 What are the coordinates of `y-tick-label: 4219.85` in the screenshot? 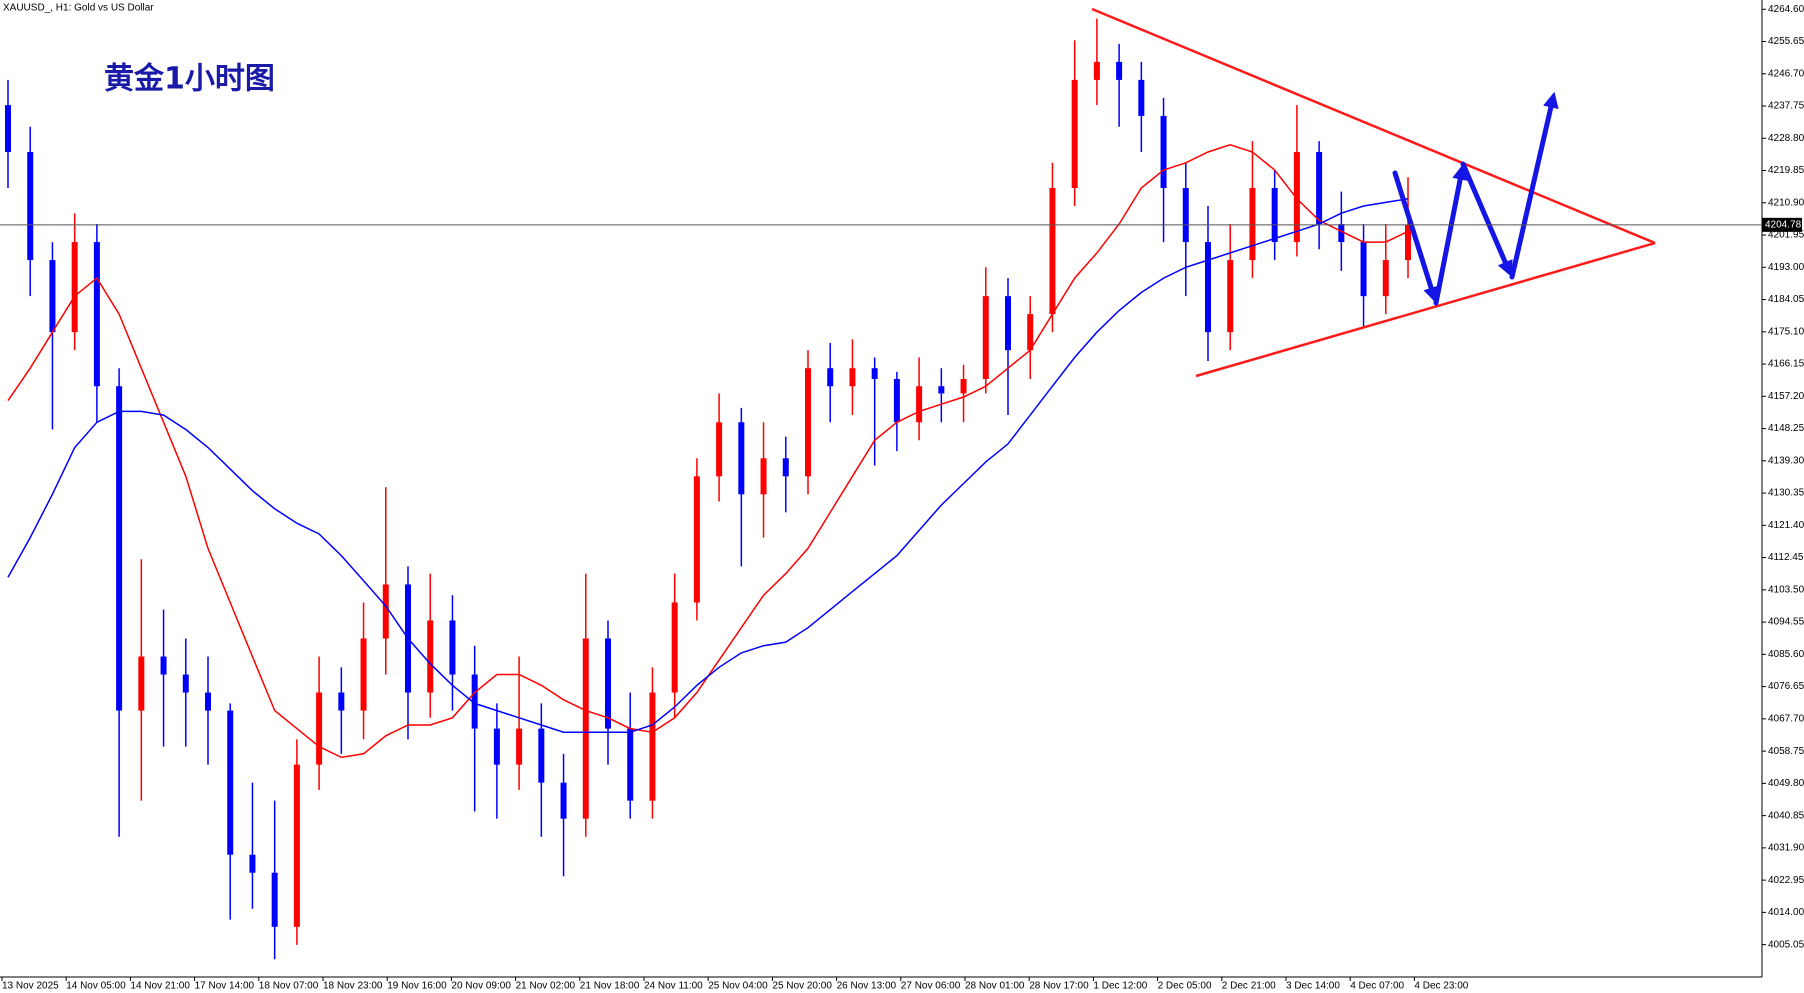 It's located at (1786, 170).